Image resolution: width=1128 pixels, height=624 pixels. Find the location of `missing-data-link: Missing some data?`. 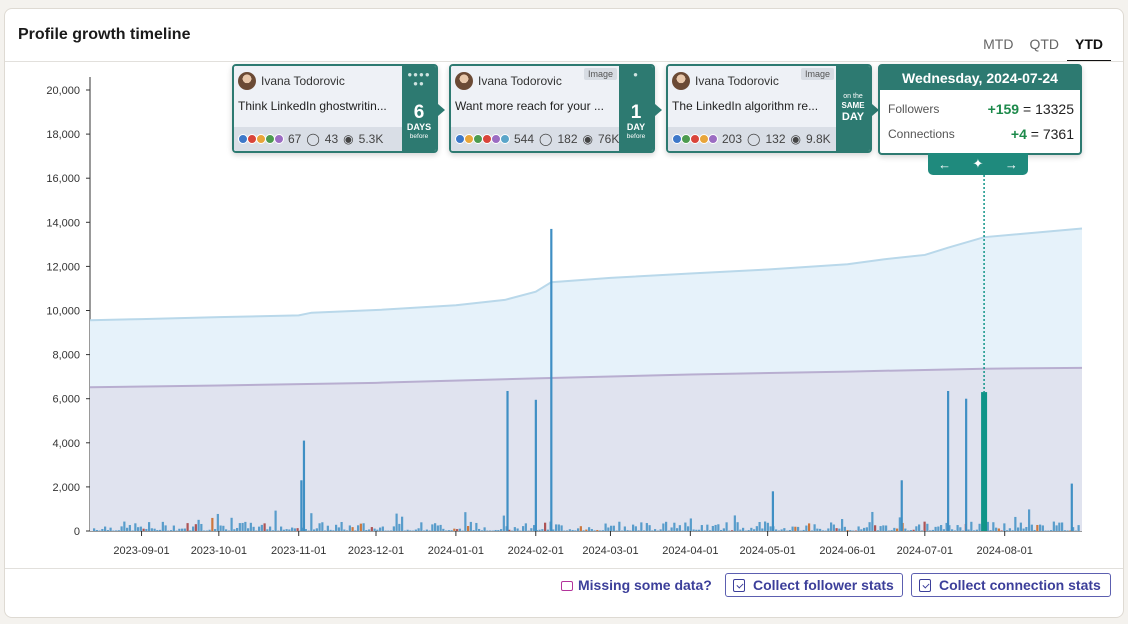

missing-data-link: Missing some data? is located at coordinates (636, 585).